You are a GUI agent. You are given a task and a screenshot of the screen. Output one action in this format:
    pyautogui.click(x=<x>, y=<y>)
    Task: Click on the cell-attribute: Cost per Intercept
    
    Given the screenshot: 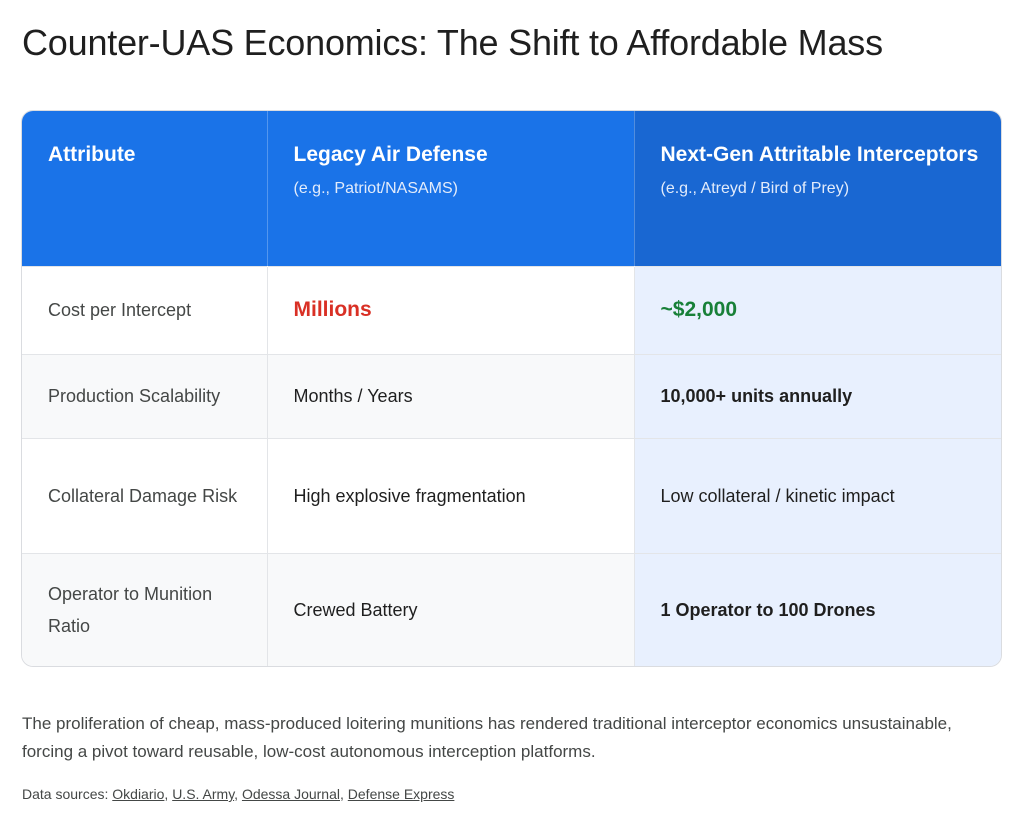 What is the action you would take?
    pyautogui.click(x=145, y=309)
    